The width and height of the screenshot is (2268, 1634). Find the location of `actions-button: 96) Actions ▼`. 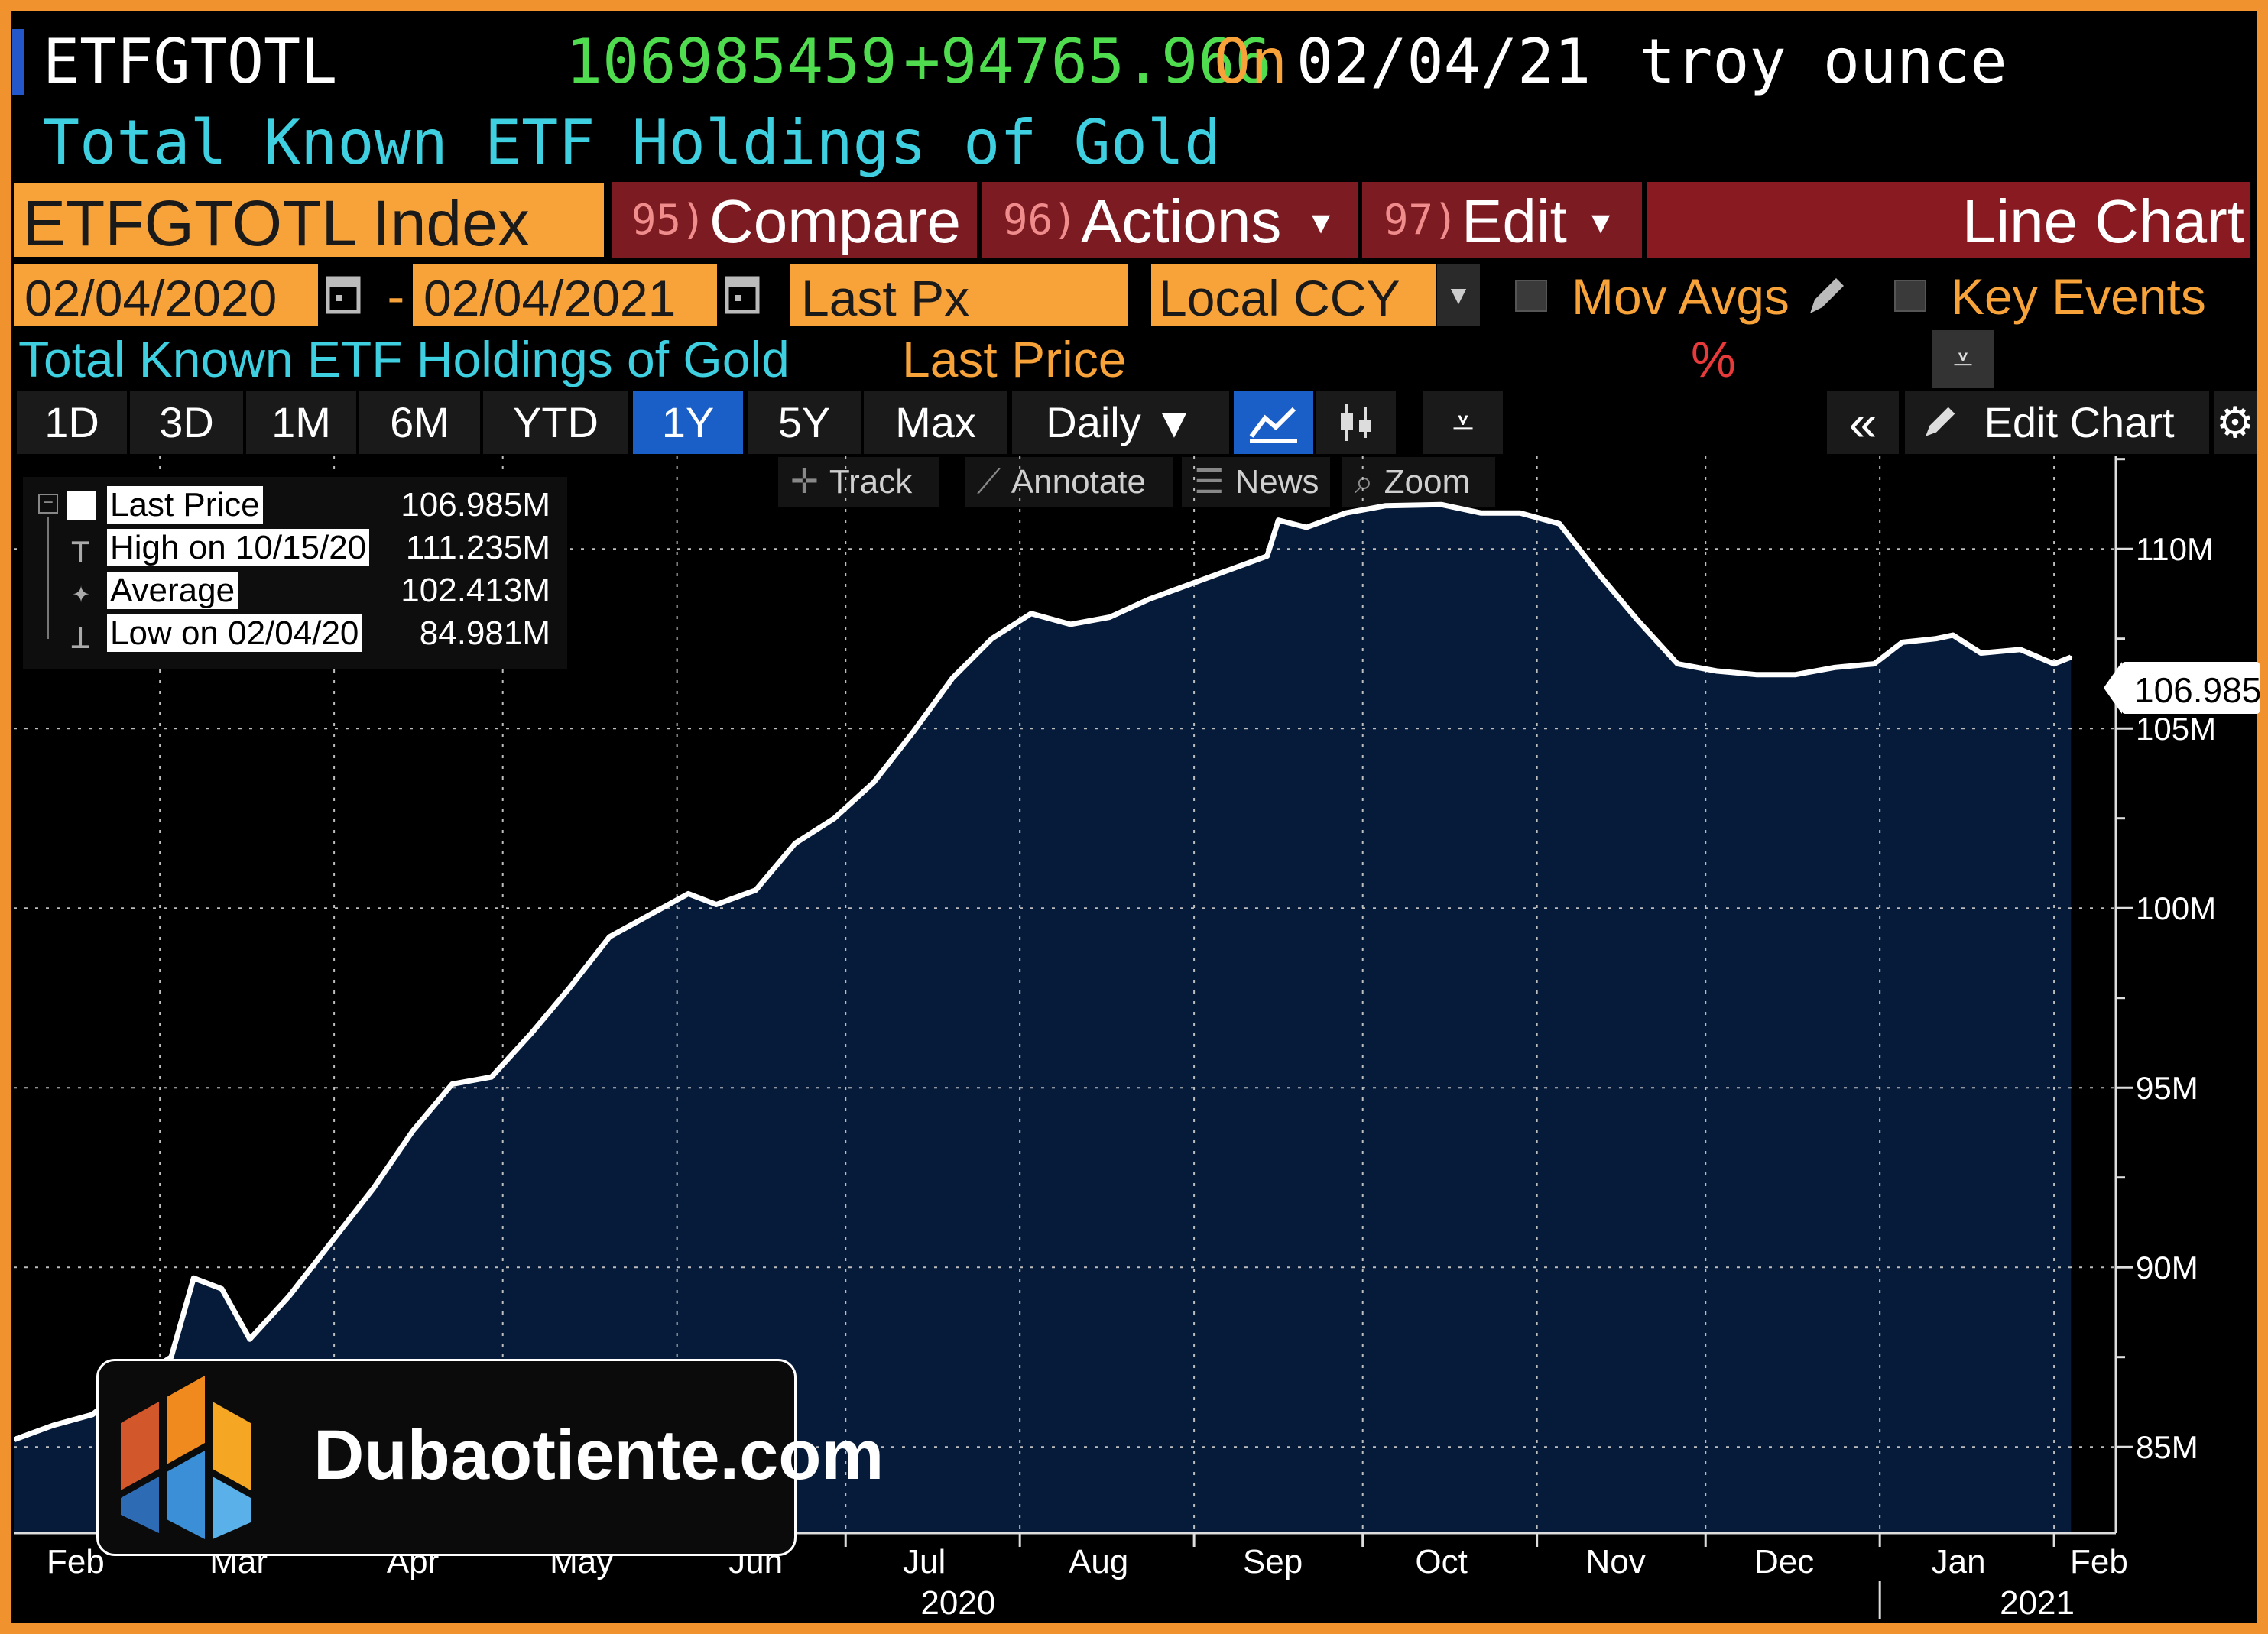

actions-button: 96) Actions ▼ is located at coordinates (1170, 220).